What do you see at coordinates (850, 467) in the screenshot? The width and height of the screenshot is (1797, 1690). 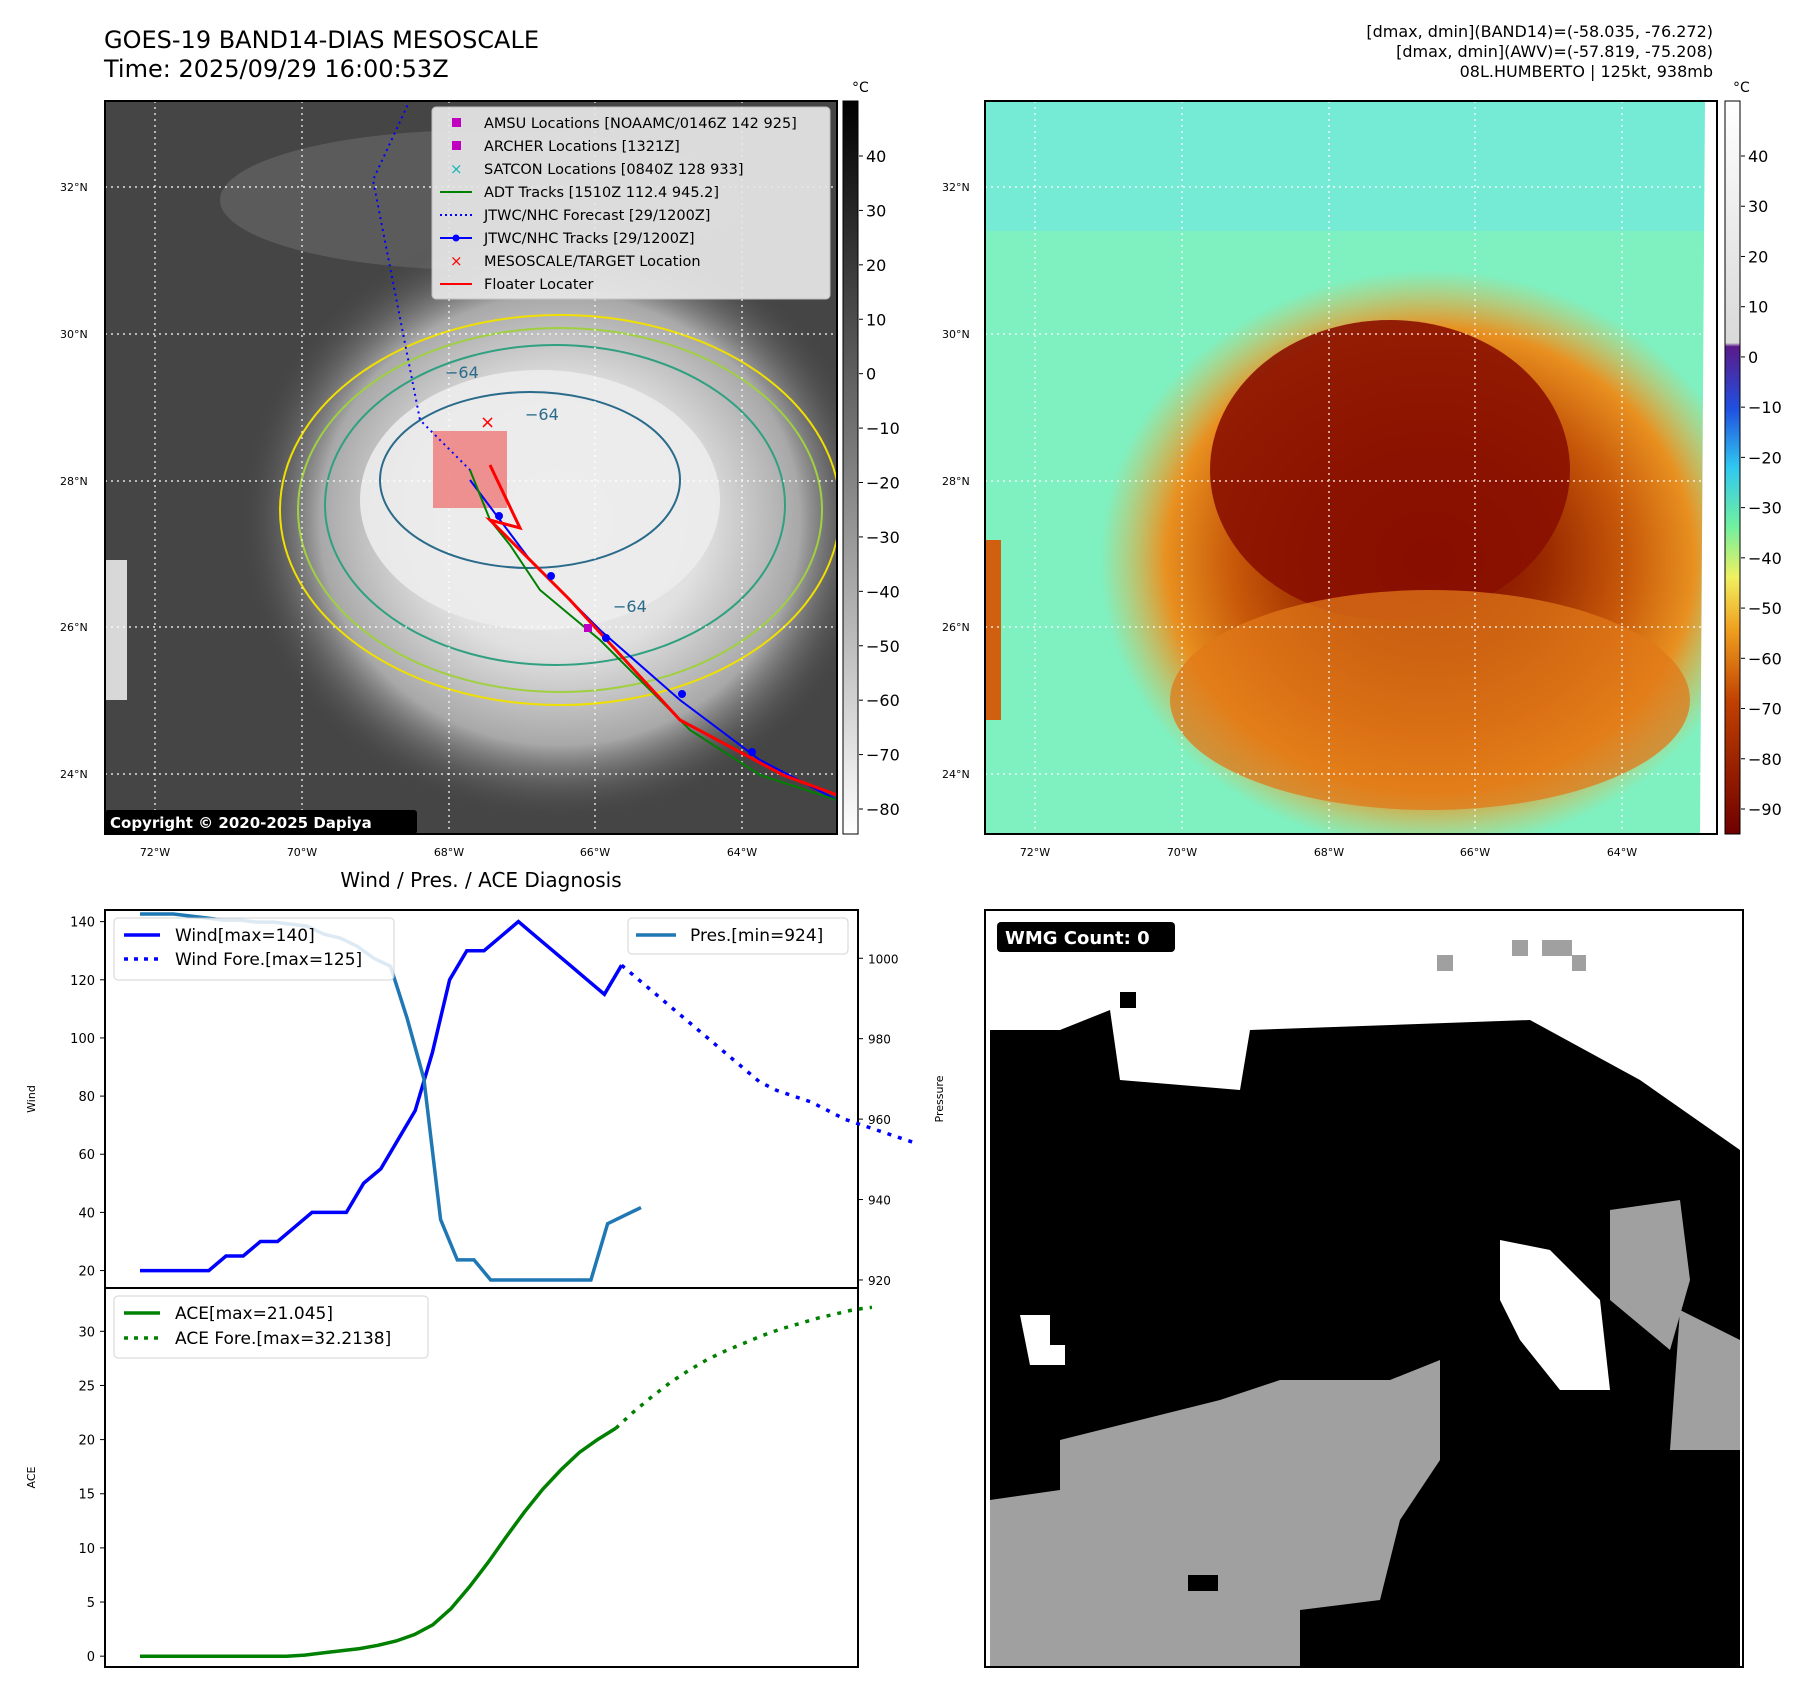 I see `colorbar-gray` at bounding box center [850, 467].